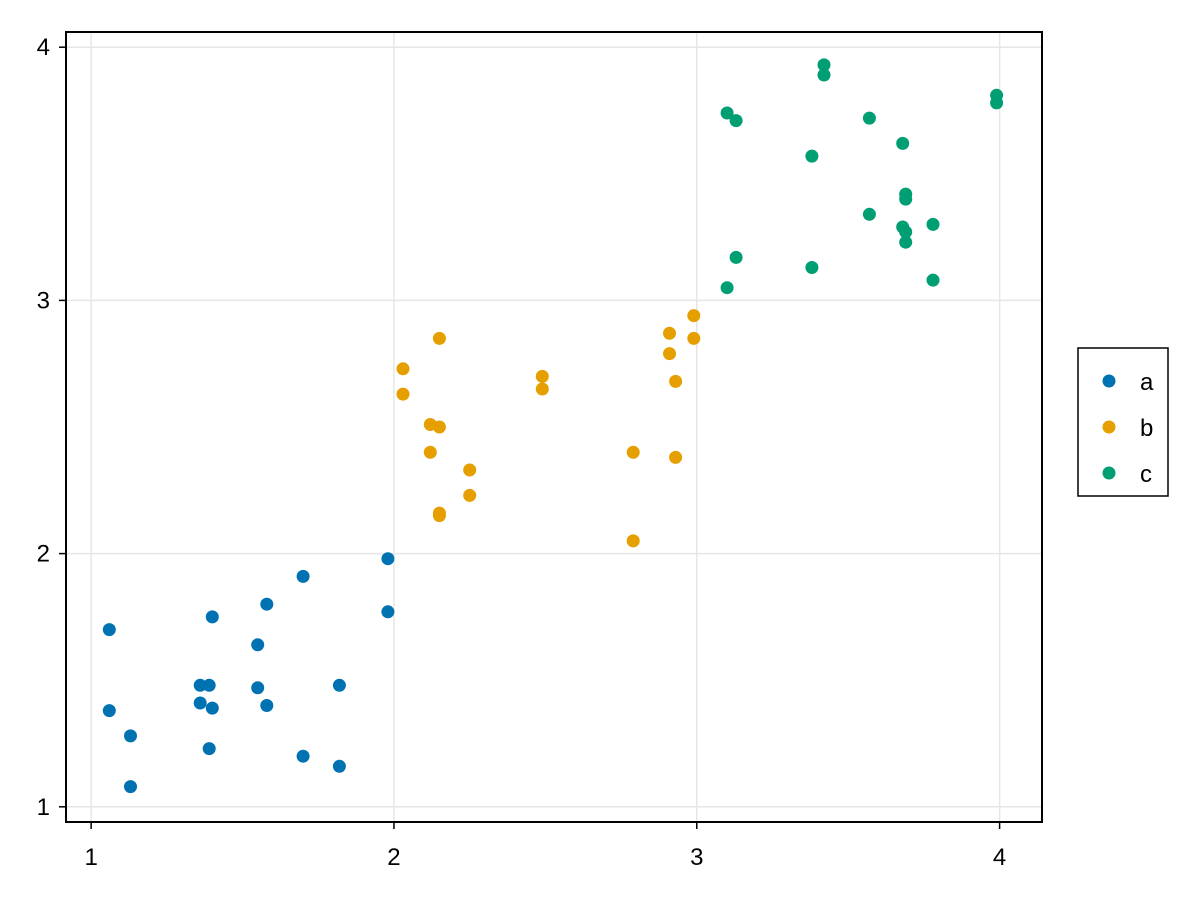 The width and height of the screenshot is (1200, 900). I want to click on legend-marker-b, so click(1109, 427).